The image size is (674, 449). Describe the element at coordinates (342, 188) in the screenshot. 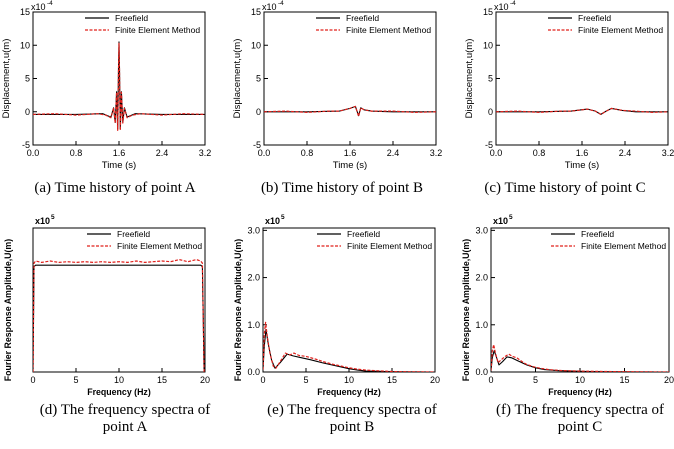

I see `panel-caption: (b) Time history of point B` at that location.